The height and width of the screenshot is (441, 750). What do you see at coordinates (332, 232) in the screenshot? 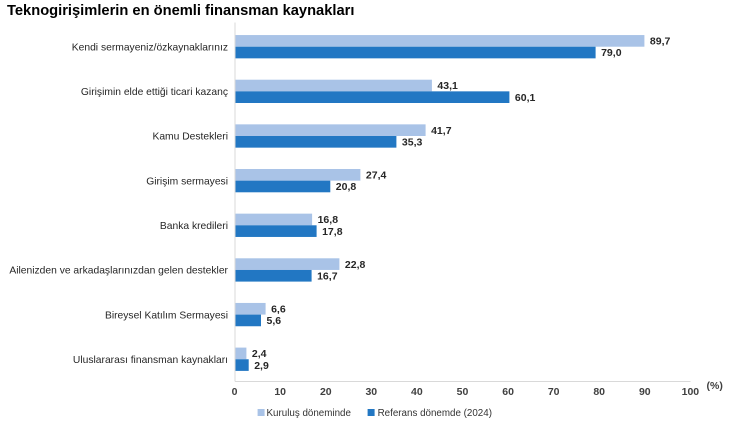
I see `svg-text: 17,8` at bounding box center [332, 232].